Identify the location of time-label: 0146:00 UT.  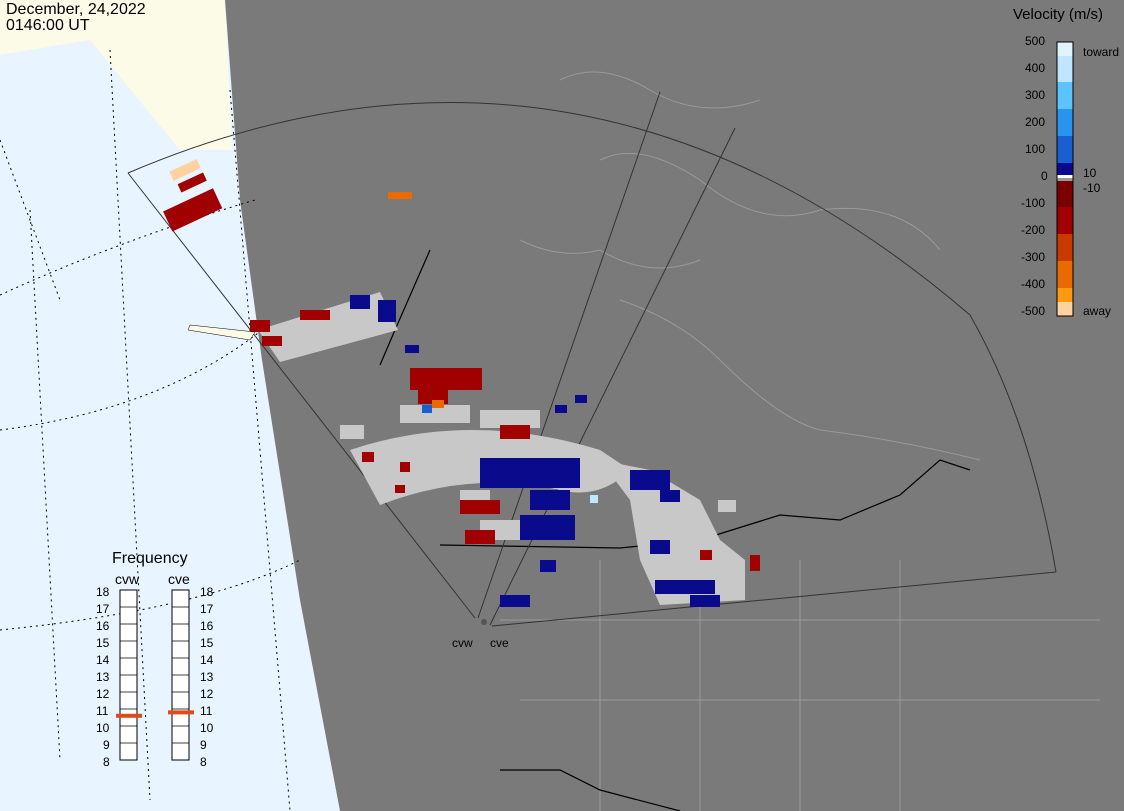
(48, 25).